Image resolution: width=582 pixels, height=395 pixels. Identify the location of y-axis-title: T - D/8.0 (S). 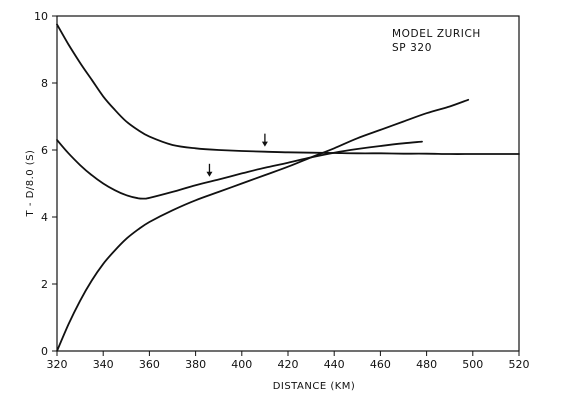
(30, 184).